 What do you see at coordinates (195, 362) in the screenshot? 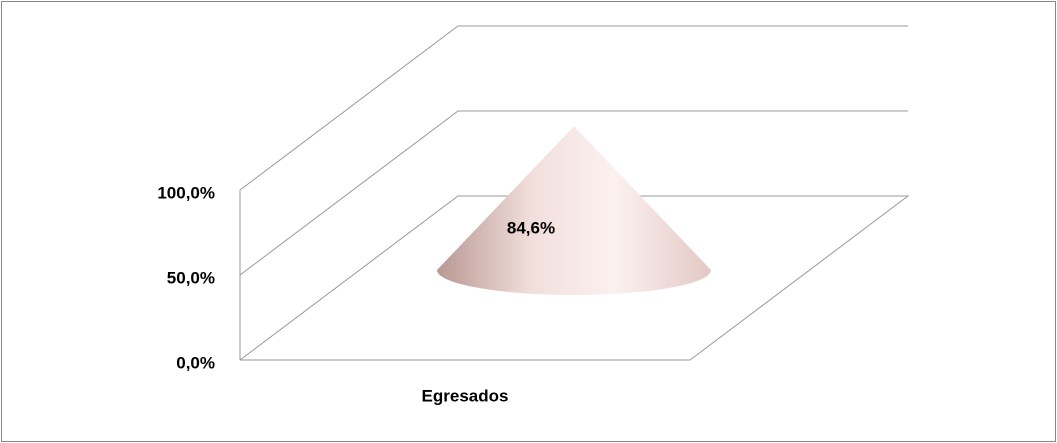
I see `y-tick-label: 0,0%` at bounding box center [195, 362].